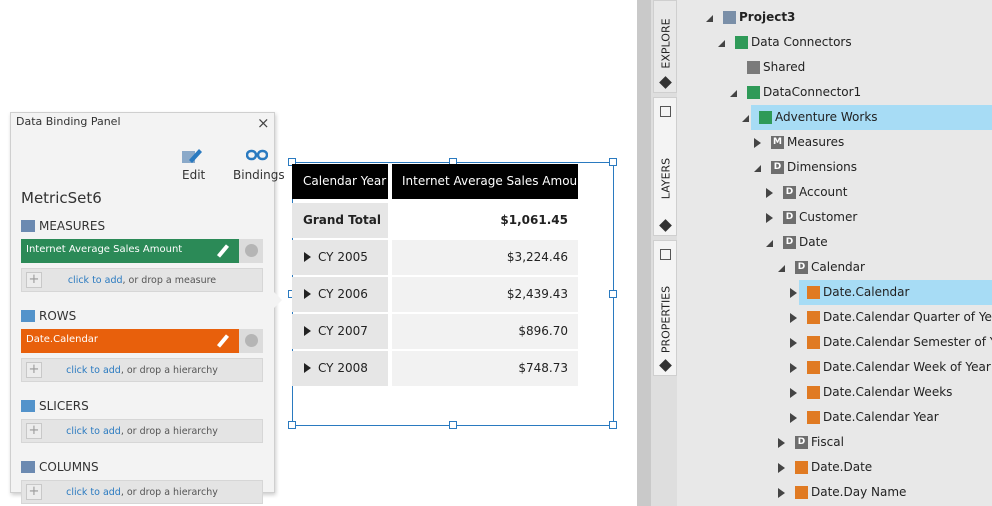  What do you see at coordinates (834, 92) in the screenshot?
I see `tree-row: DataConnector1` at bounding box center [834, 92].